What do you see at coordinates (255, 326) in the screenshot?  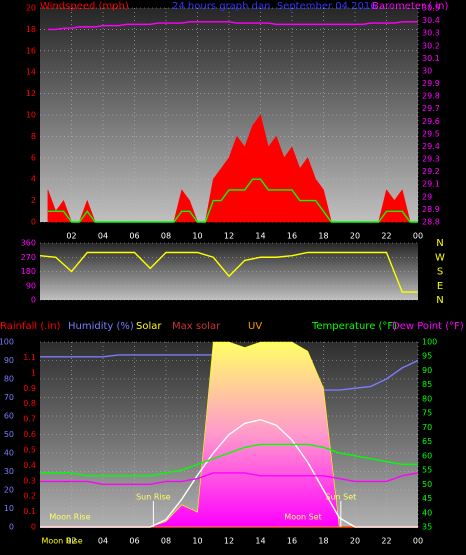 I see `legend-label: UV` at bounding box center [255, 326].